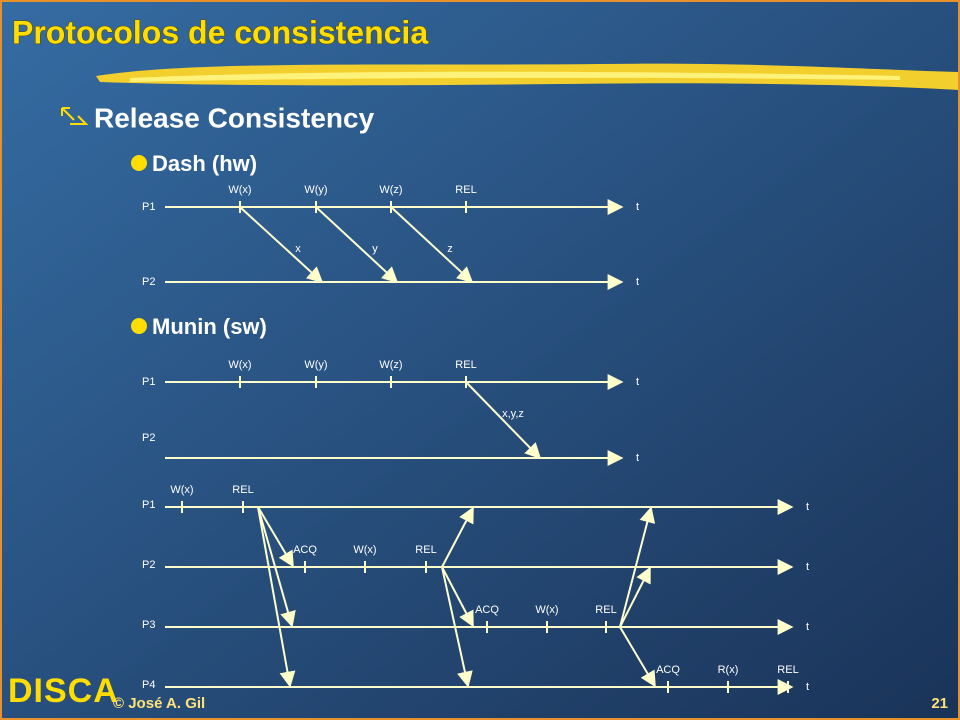 Image resolution: width=960 pixels, height=725 pixels. Describe the element at coordinates (450, 249) in the screenshot. I see `message-label: z` at that location.